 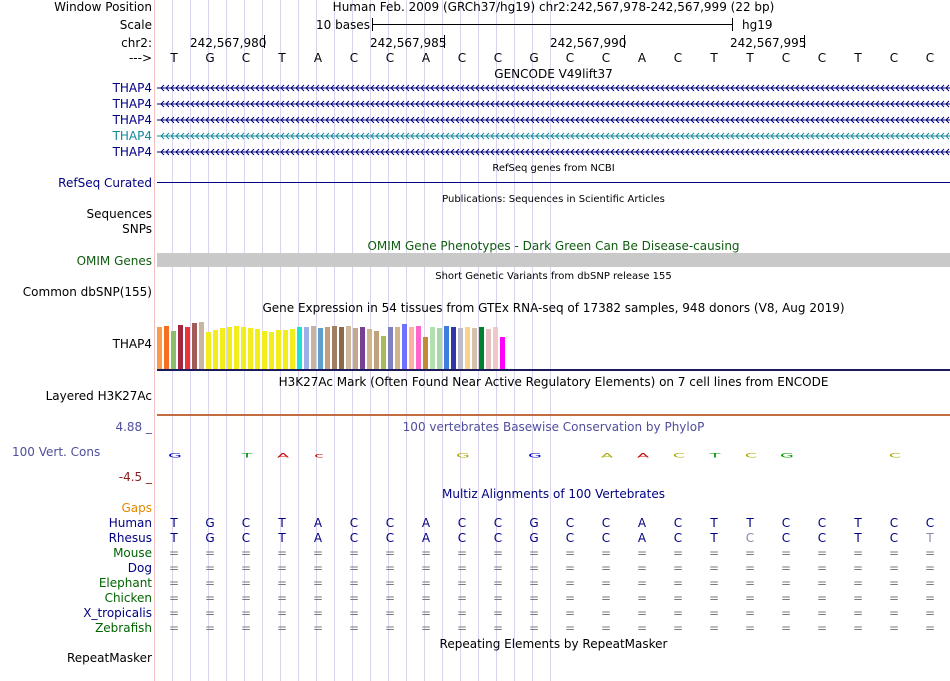 What do you see at coordinates (137, 229) in the screenshot?
I see `publications-snps-label: SNPs` at bounding box center [137, 229].